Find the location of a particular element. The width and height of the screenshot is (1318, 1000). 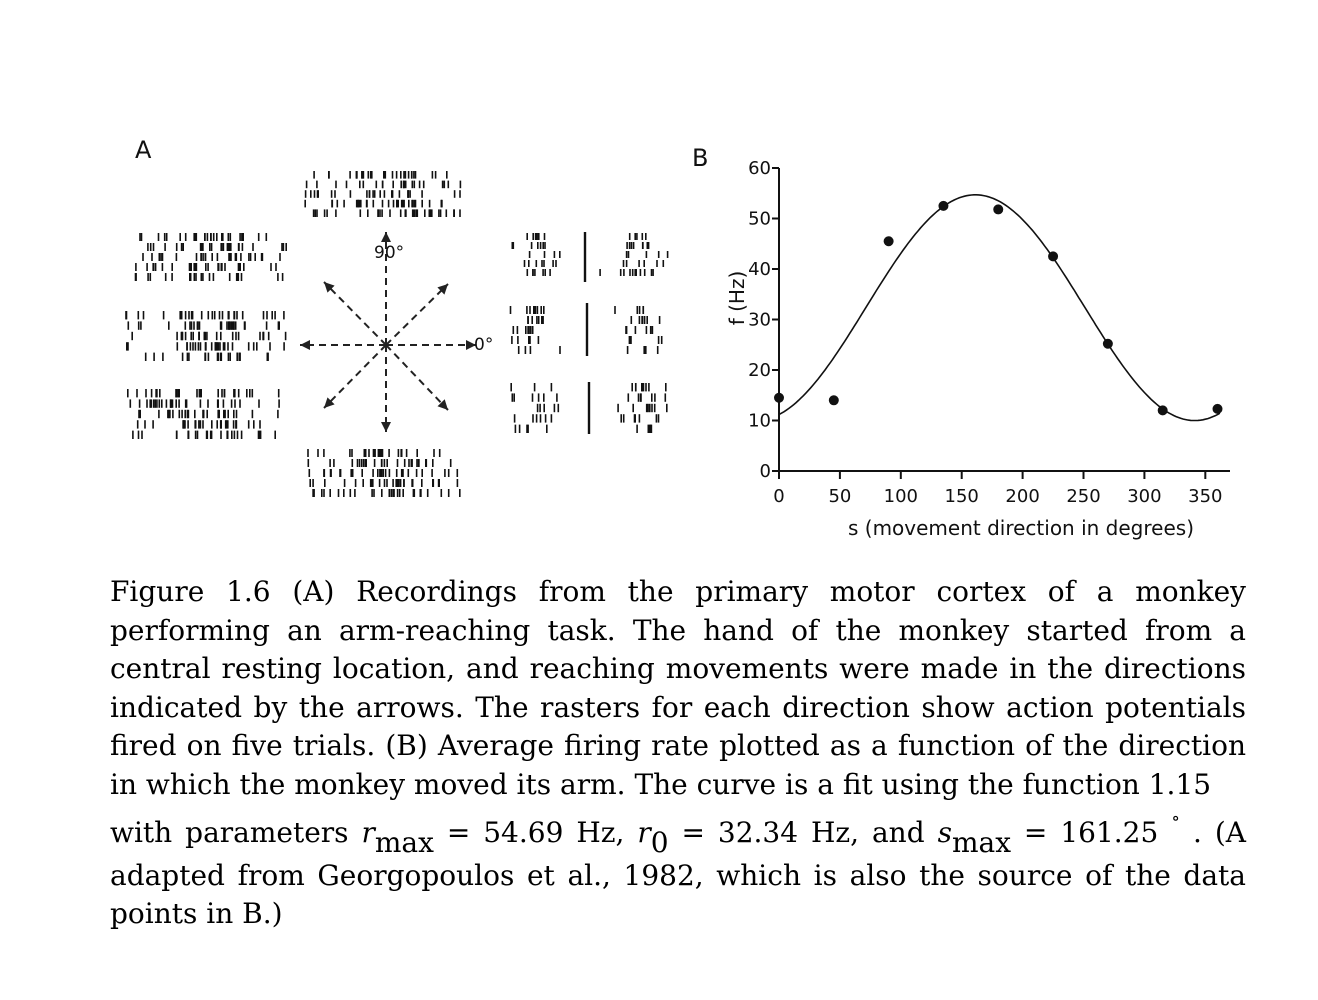

subscript-max: max is located at coordinates (404, 842).